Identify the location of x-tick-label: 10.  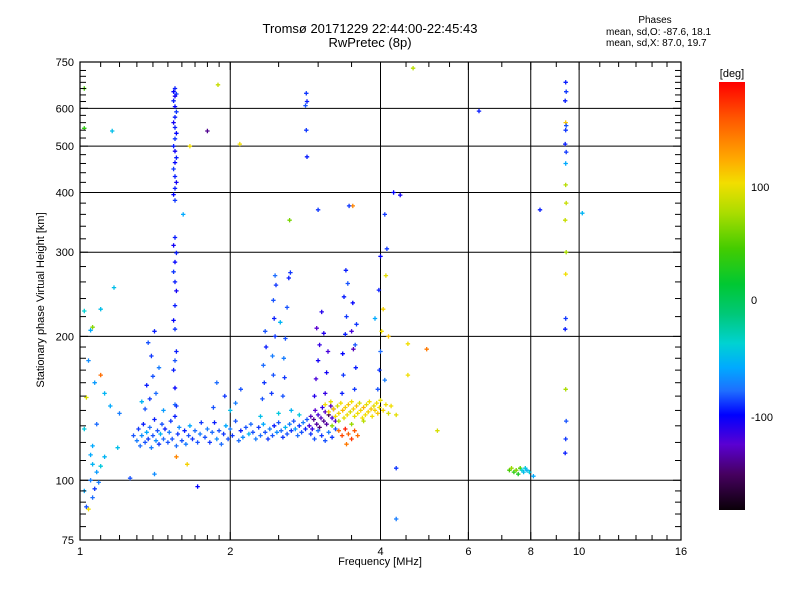
(579, 552).